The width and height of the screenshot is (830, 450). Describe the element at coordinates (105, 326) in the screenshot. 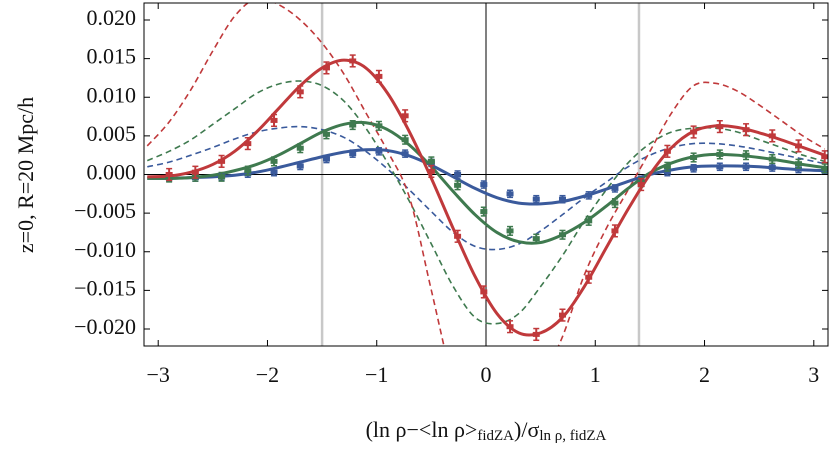

I see `y-tick-label: −0.020` at that location.